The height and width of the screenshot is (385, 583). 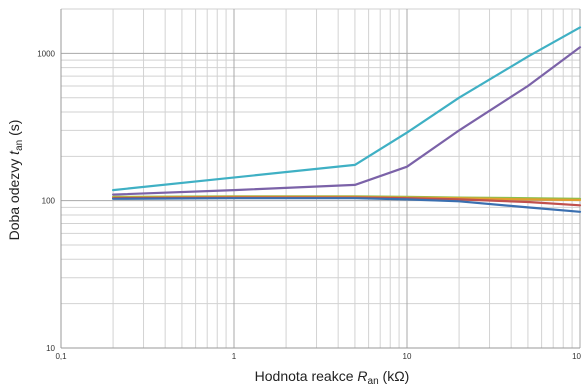 I want to click on x-axis-label: Hodnota reakce Ran (kΩ), so click(x=332, y=376).